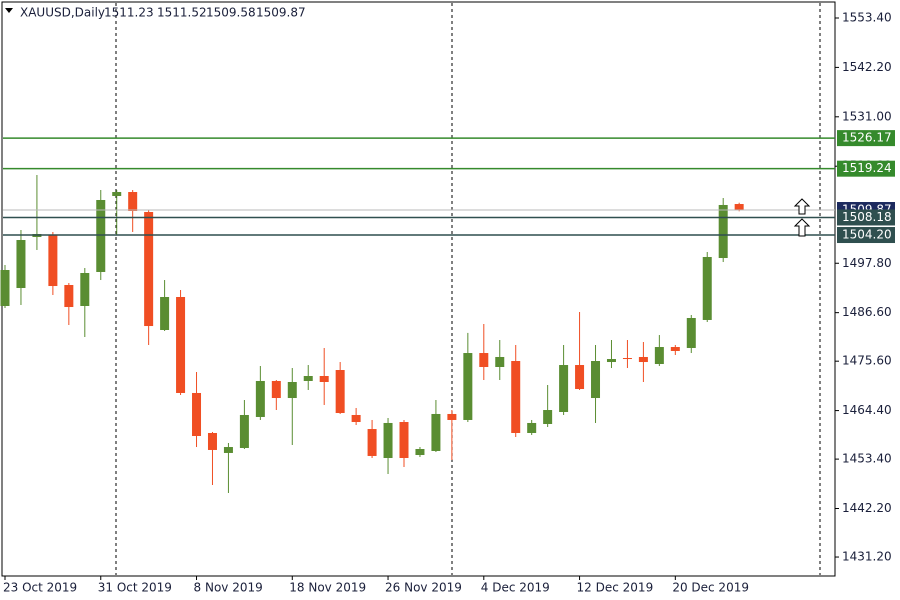  Describe the element at coordinates (231, 13) in the screenshot. I see `ohlc-low: 1509.58` at that location.